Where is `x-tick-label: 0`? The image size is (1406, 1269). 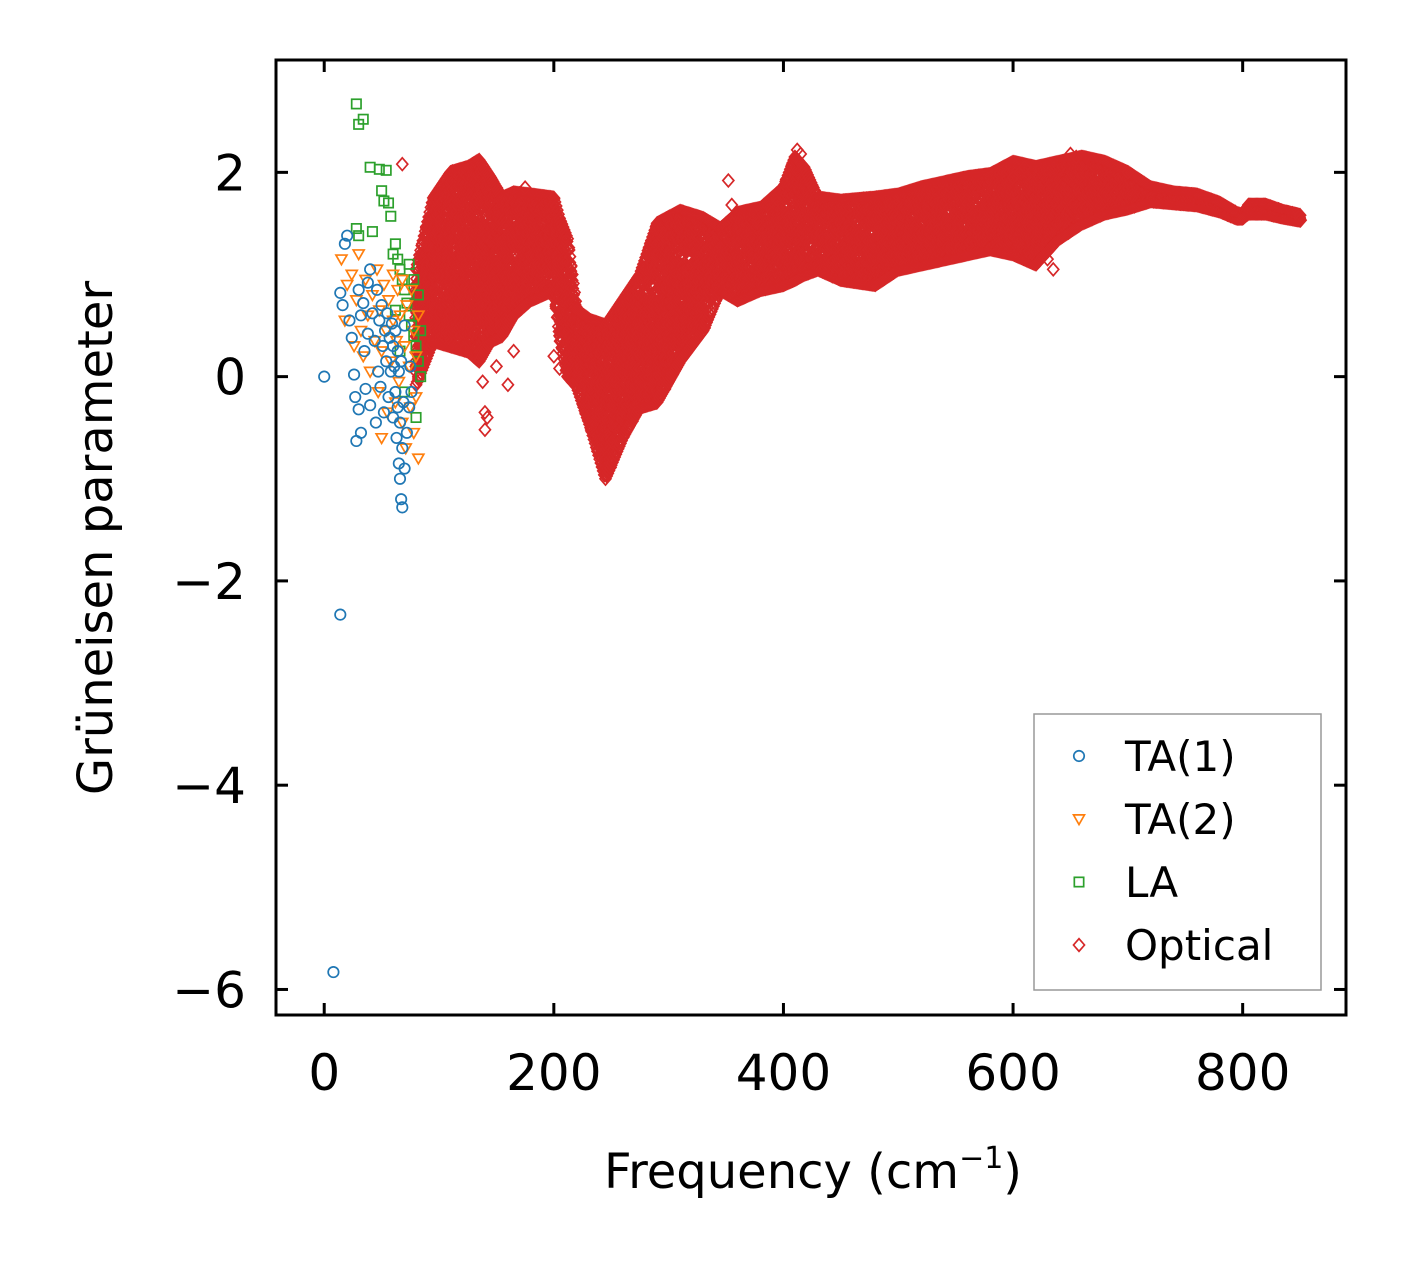 x-tick-label: 0 is located at coordinates (324, 1073).